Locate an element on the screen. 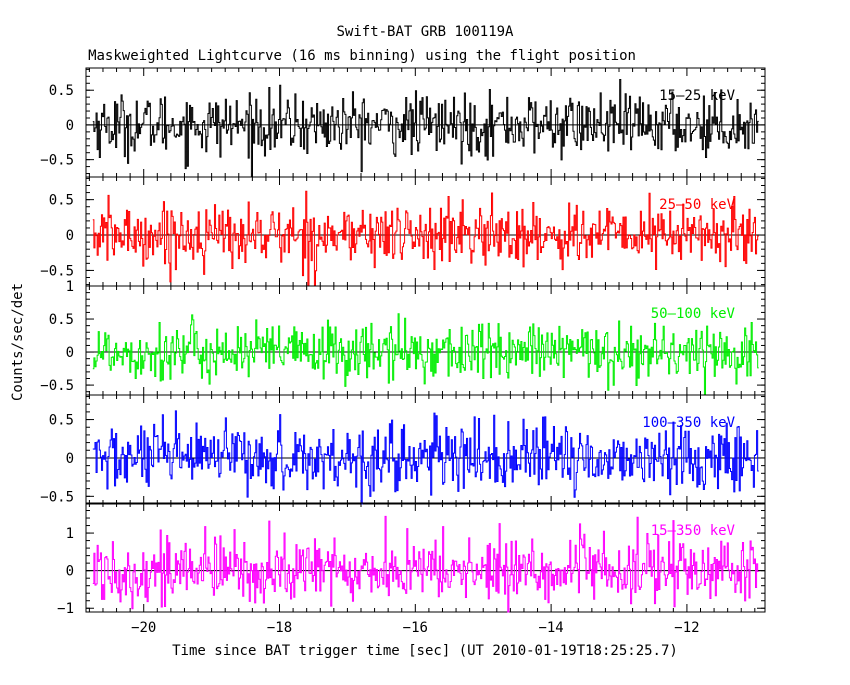  x-tick-label: −12 is located at coordinates (686, 628).